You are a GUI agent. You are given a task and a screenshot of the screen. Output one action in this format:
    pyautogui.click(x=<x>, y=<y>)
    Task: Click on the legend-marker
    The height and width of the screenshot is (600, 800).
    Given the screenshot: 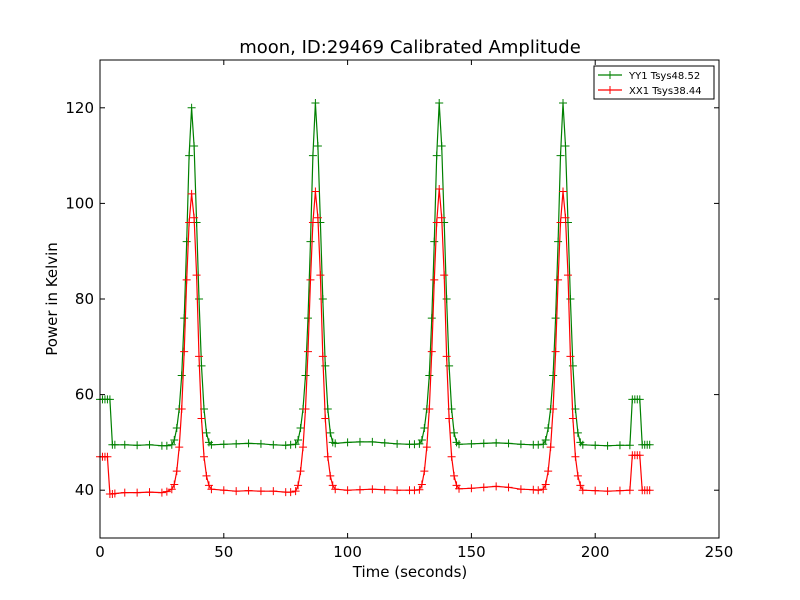 What is the action you would take?
    pyautogui.click(x=610, y=90)
    